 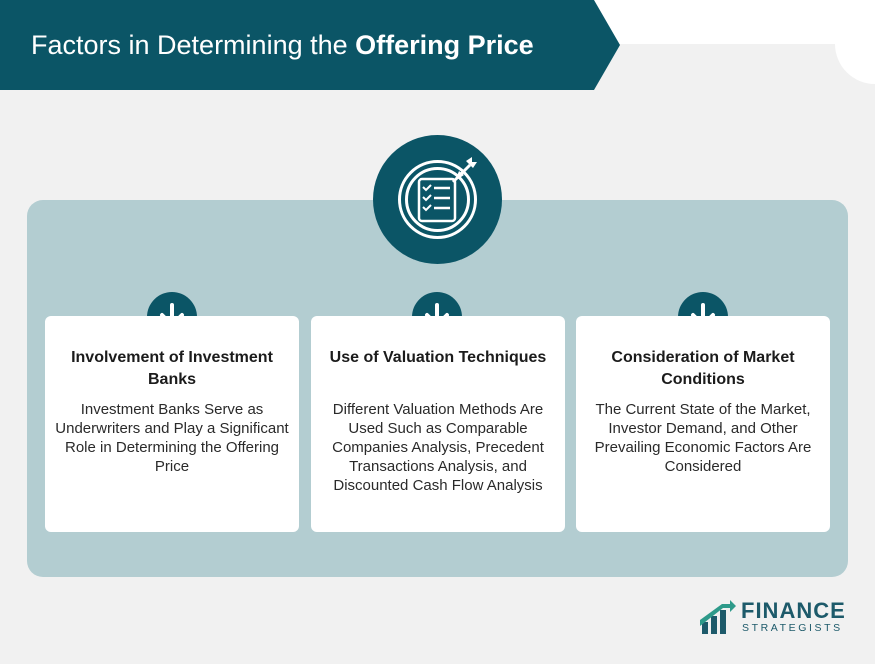 What do you see at coordinates (438, 357) in the screenshot?
I see `card-title: Use of Valuation Techniques` at bounding box center [438, 357].